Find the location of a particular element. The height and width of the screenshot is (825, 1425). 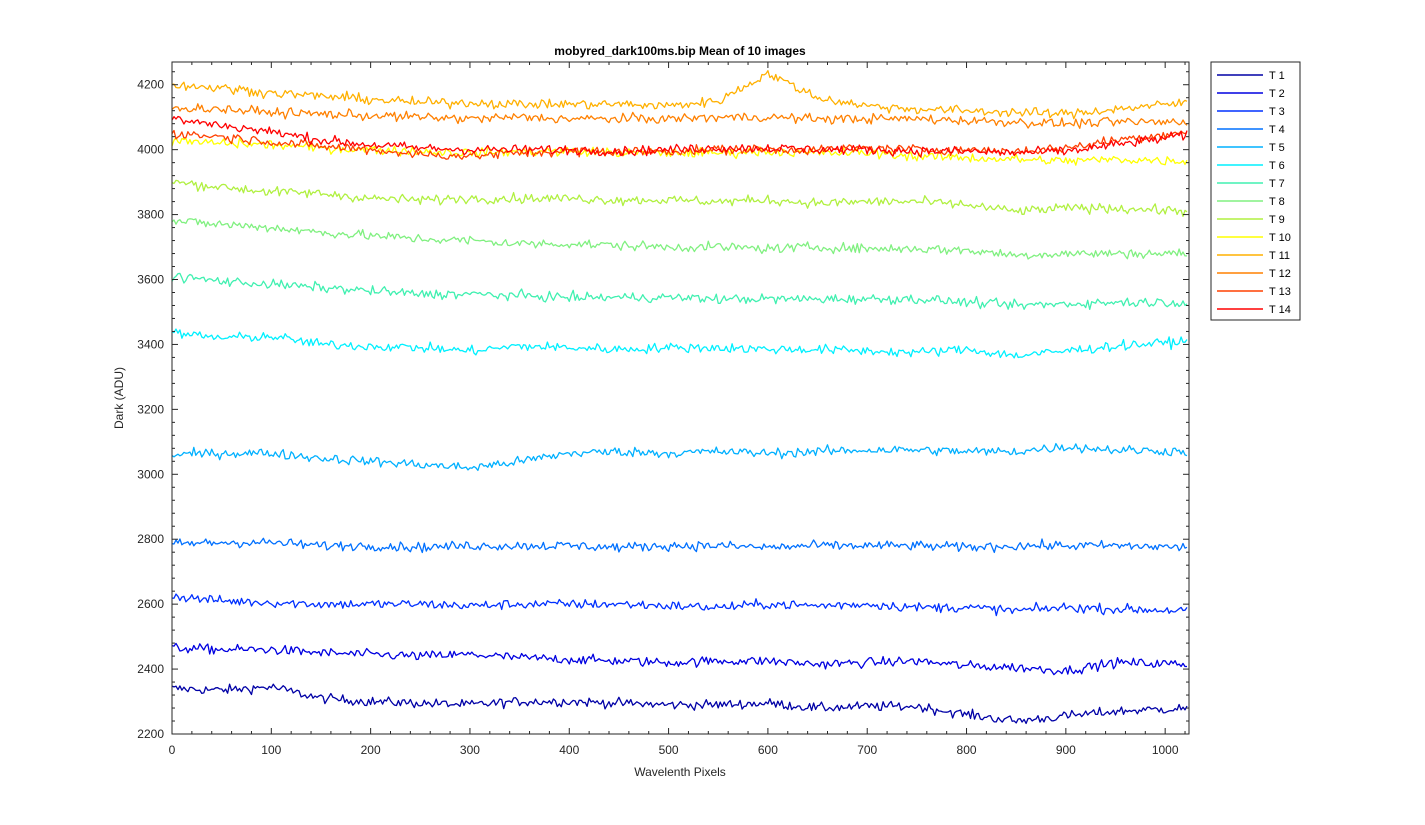

legend-label: T 5 is located at coordinates (1277, 148).